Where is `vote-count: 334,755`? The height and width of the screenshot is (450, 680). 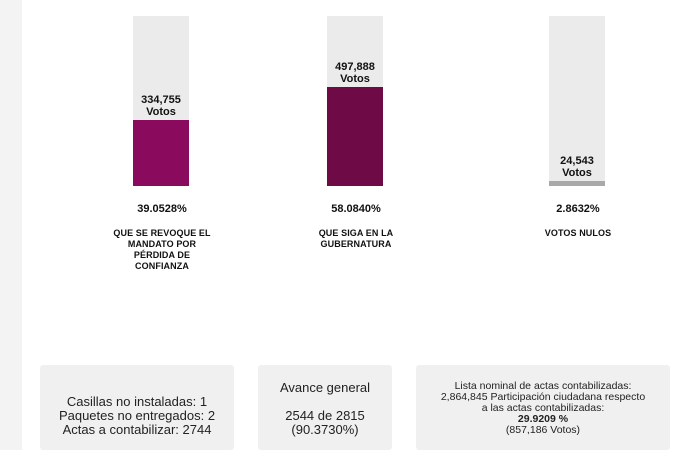
vote-count: 334,755 is located at coordinates (161, 100).